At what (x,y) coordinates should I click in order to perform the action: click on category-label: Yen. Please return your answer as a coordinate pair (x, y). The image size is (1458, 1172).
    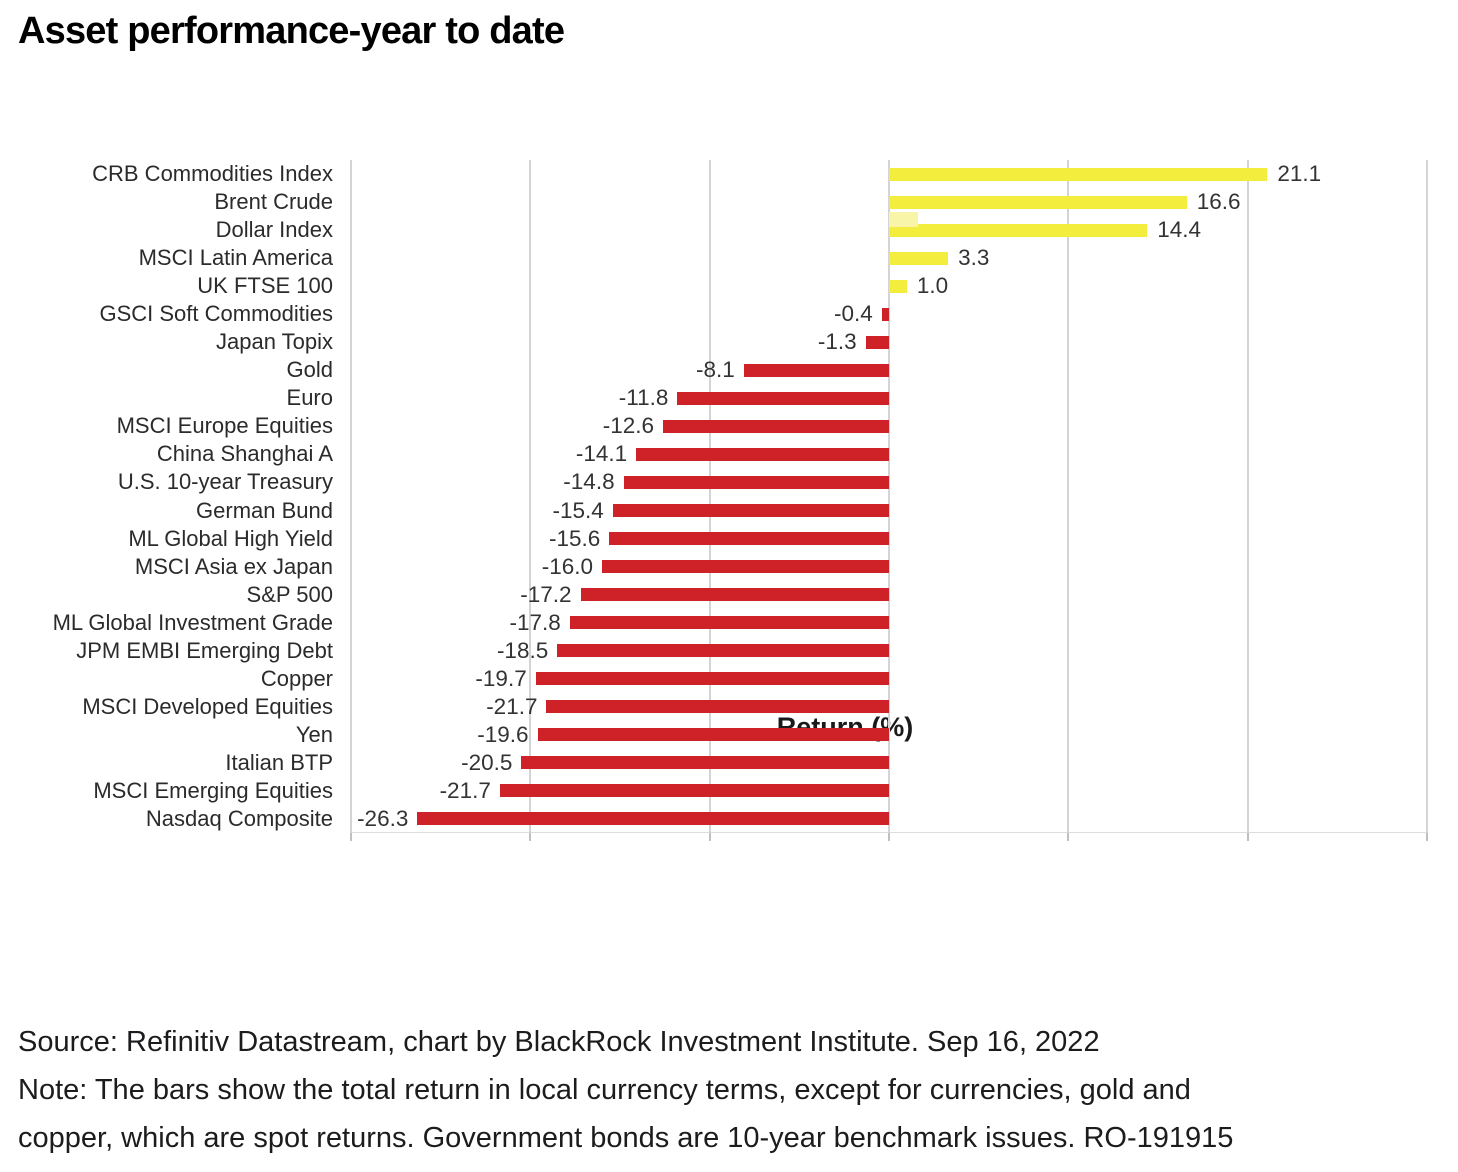
    Looking at the image, I should click on (314, 734).